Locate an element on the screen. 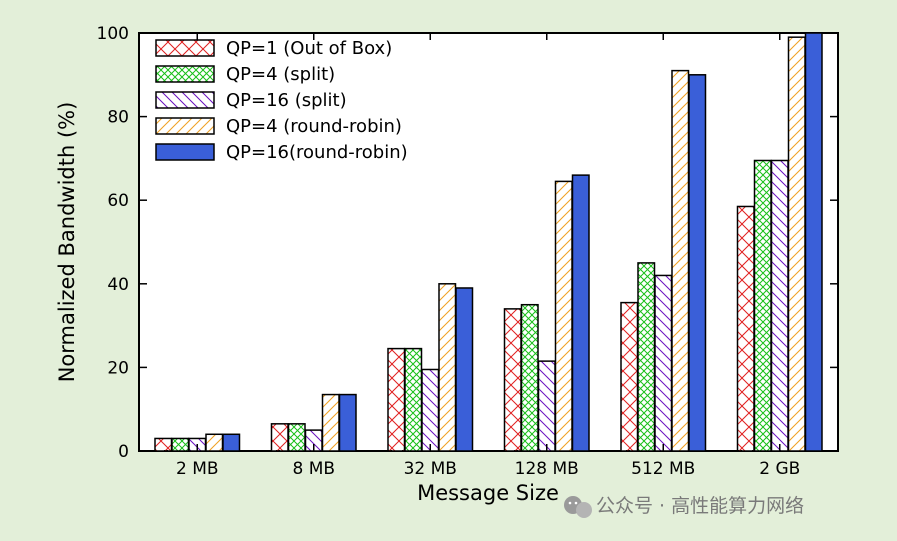  y-axis-title: Normalized Bandwidth (%) is located at coordinates (67, 242).